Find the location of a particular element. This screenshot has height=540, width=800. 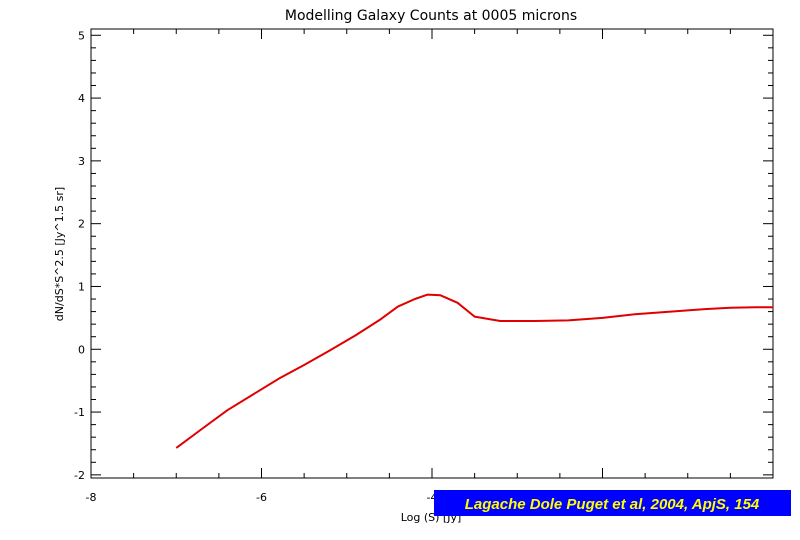

y-tick-label: 1 is located at coordinates (81, 286).